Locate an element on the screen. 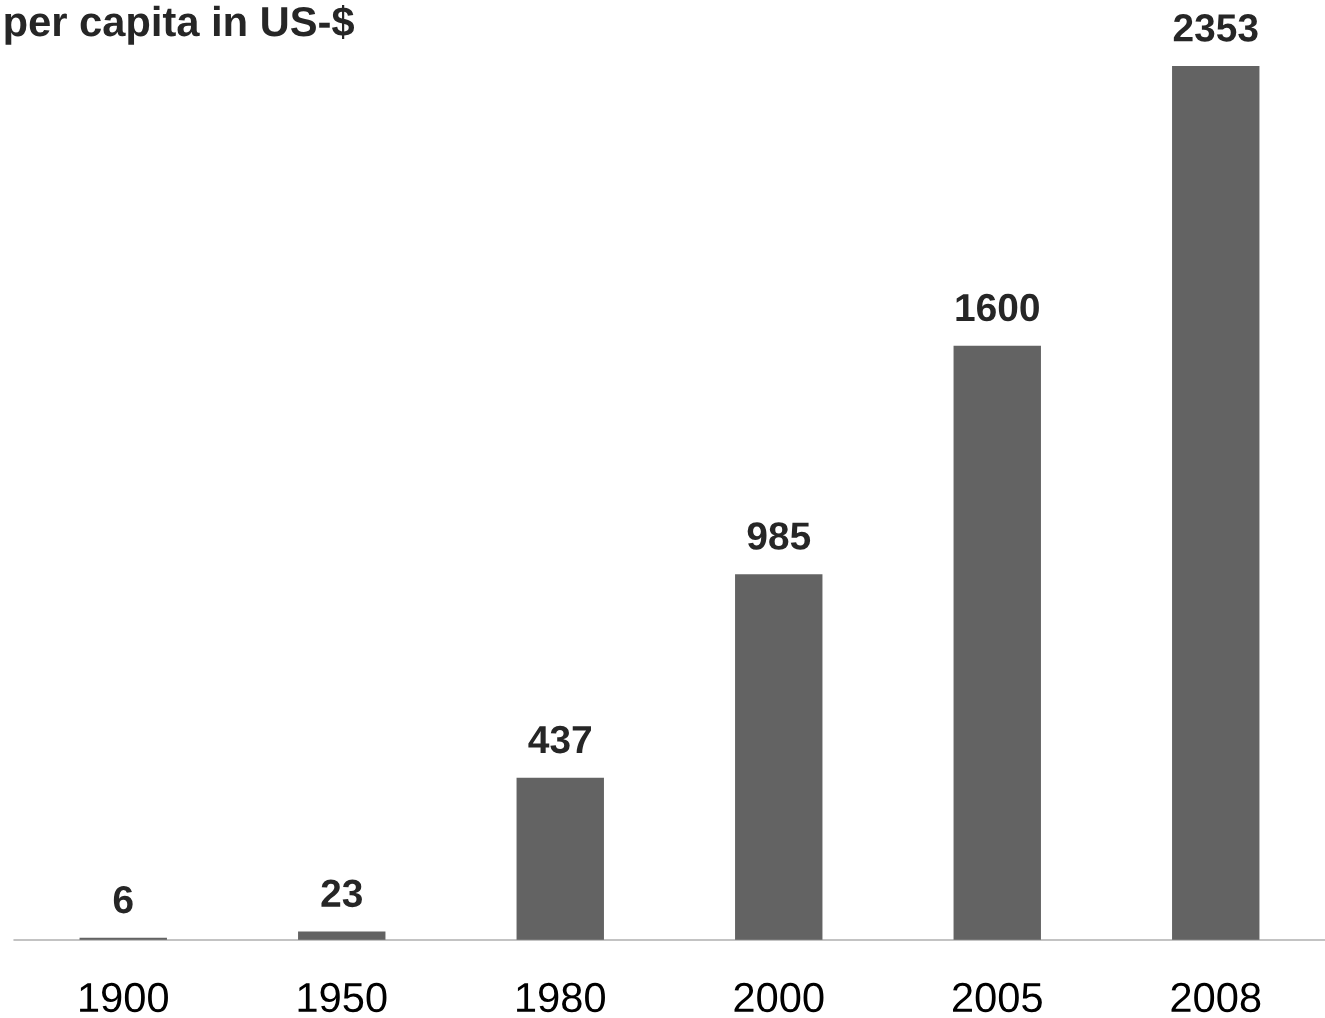  x-tick-label: 1950 is located at coordinates (342, 997).